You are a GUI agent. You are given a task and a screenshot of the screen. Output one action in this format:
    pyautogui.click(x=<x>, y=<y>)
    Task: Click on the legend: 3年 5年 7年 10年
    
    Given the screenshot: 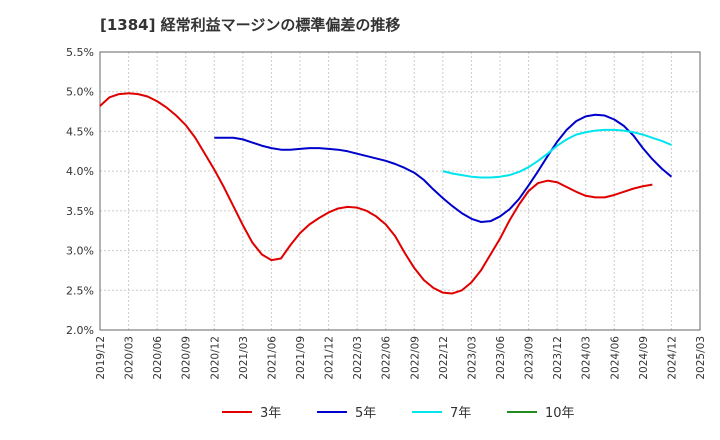 What is the action you would take?
    pyautogui.click(x=398, y=413)
    